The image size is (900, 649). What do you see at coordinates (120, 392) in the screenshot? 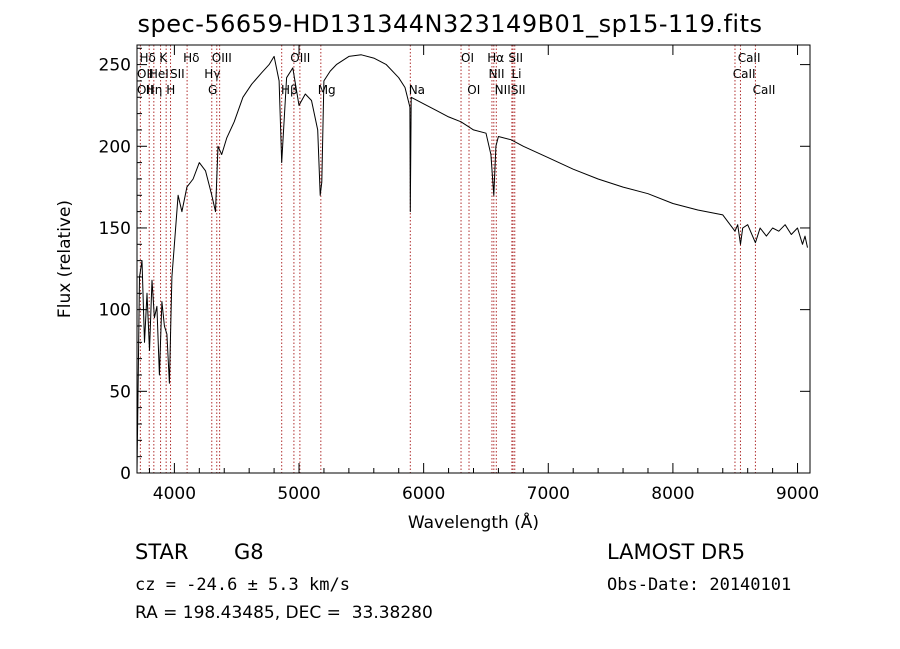
I see `y-tick-label: 50` at bounding box center [120, 392].